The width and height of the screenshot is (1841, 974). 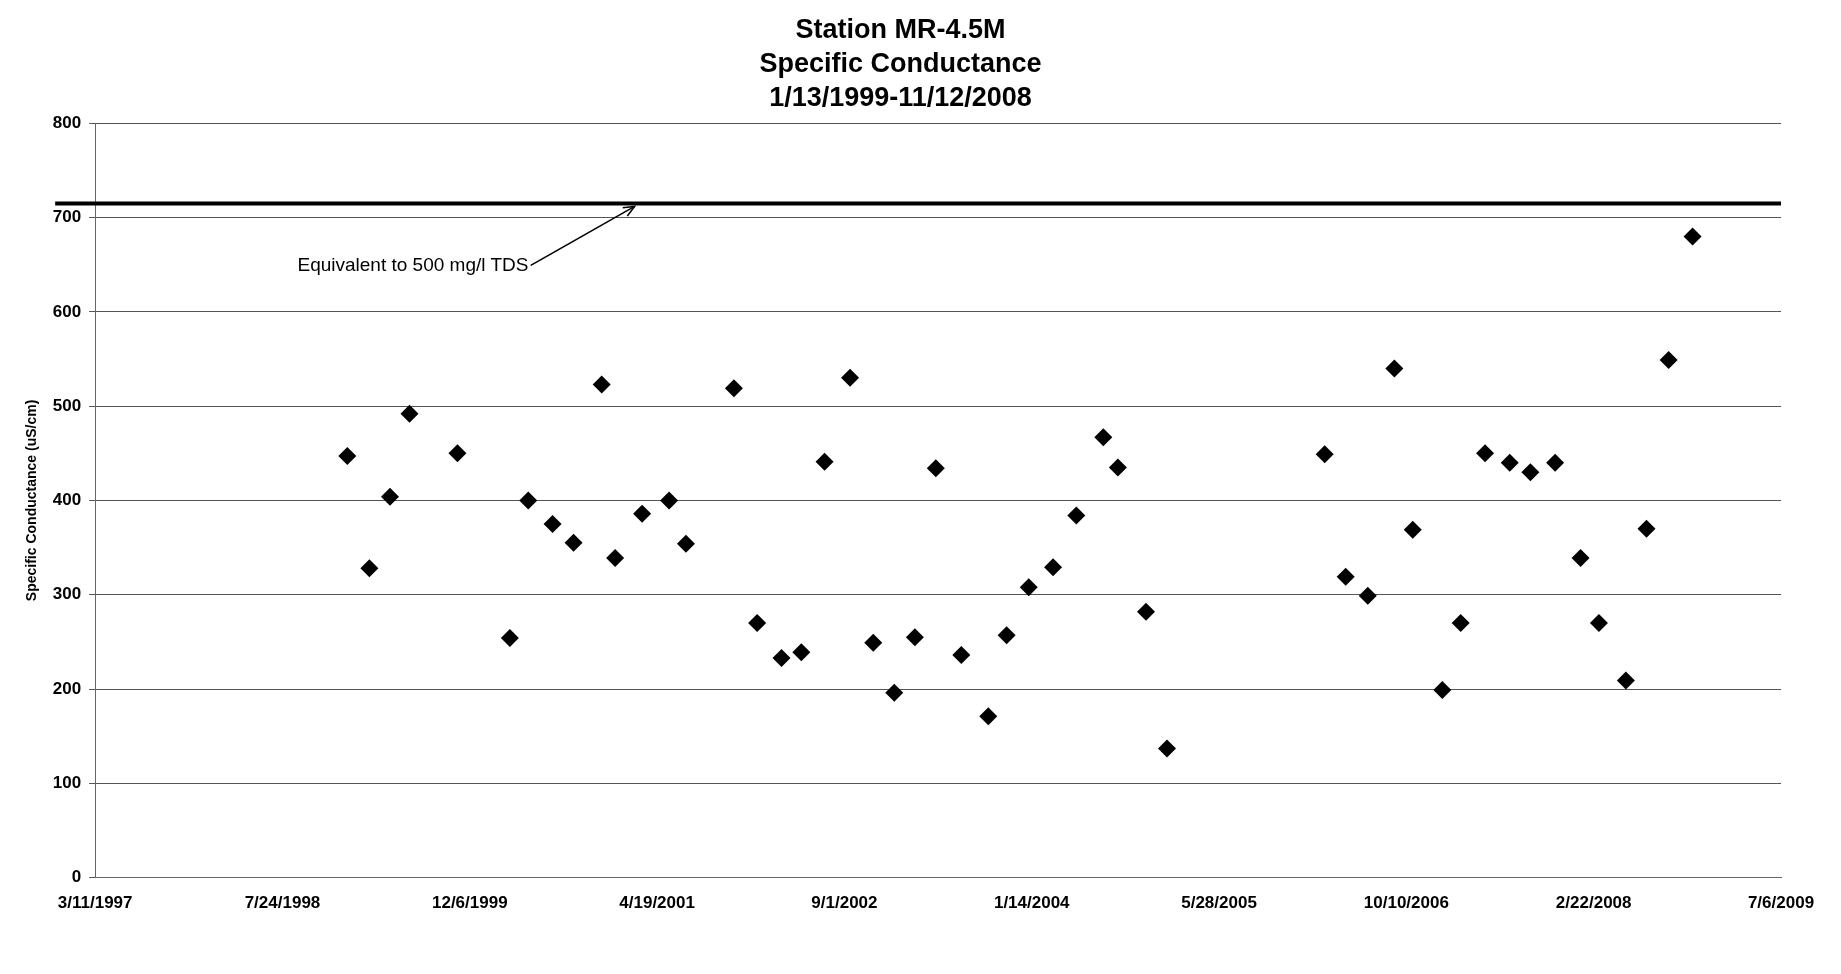 What do you see at coordinates (282, 903) in the screenshot?
I see `x-tick-label: 7/24/1998` at bounding box center [282, 903].